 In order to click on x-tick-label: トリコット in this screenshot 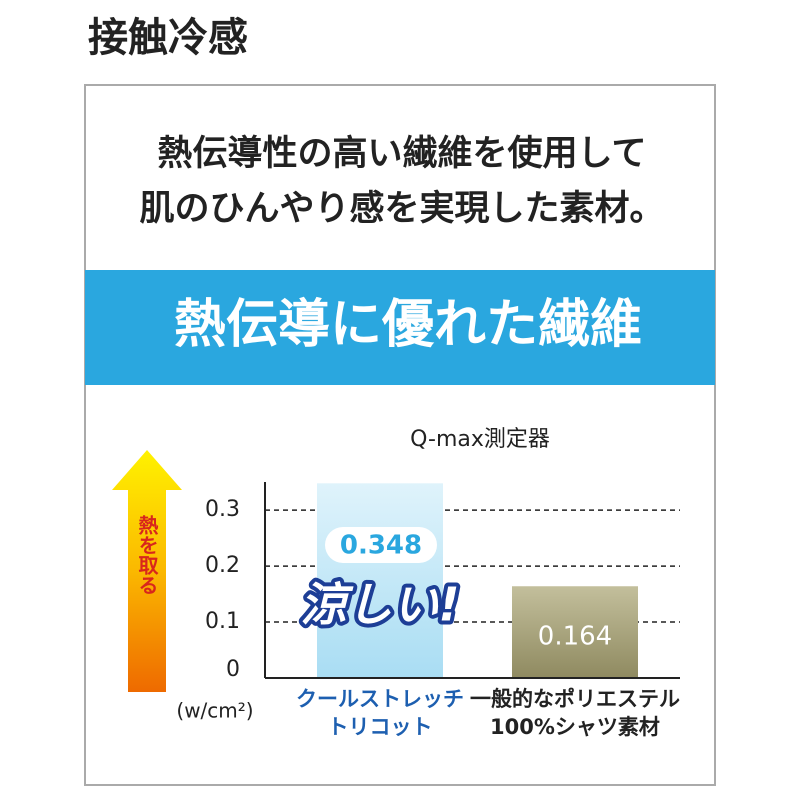, I will do `click(380, 727)`.